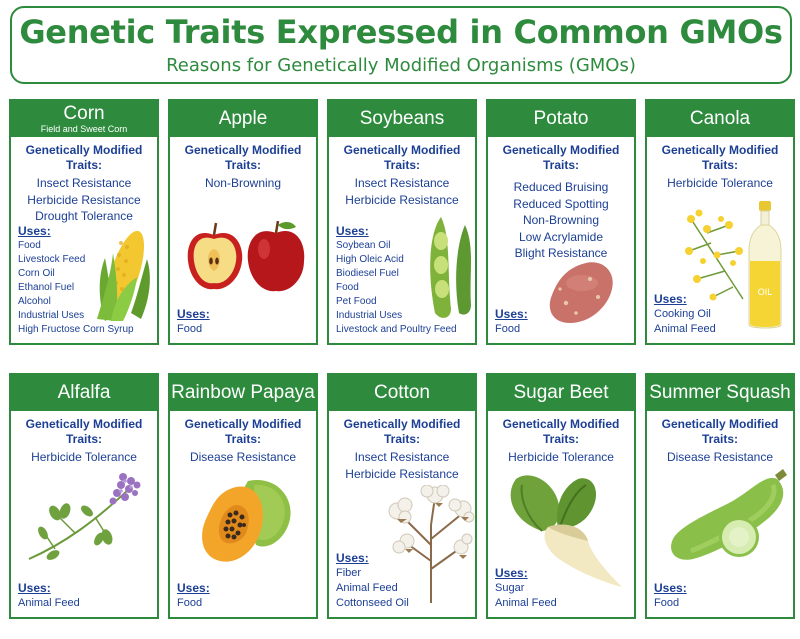 The image size is (800, 639). Describe the element at coordinates (243, 118) in the screenshot. I see `crop-name: Apple` at that location.